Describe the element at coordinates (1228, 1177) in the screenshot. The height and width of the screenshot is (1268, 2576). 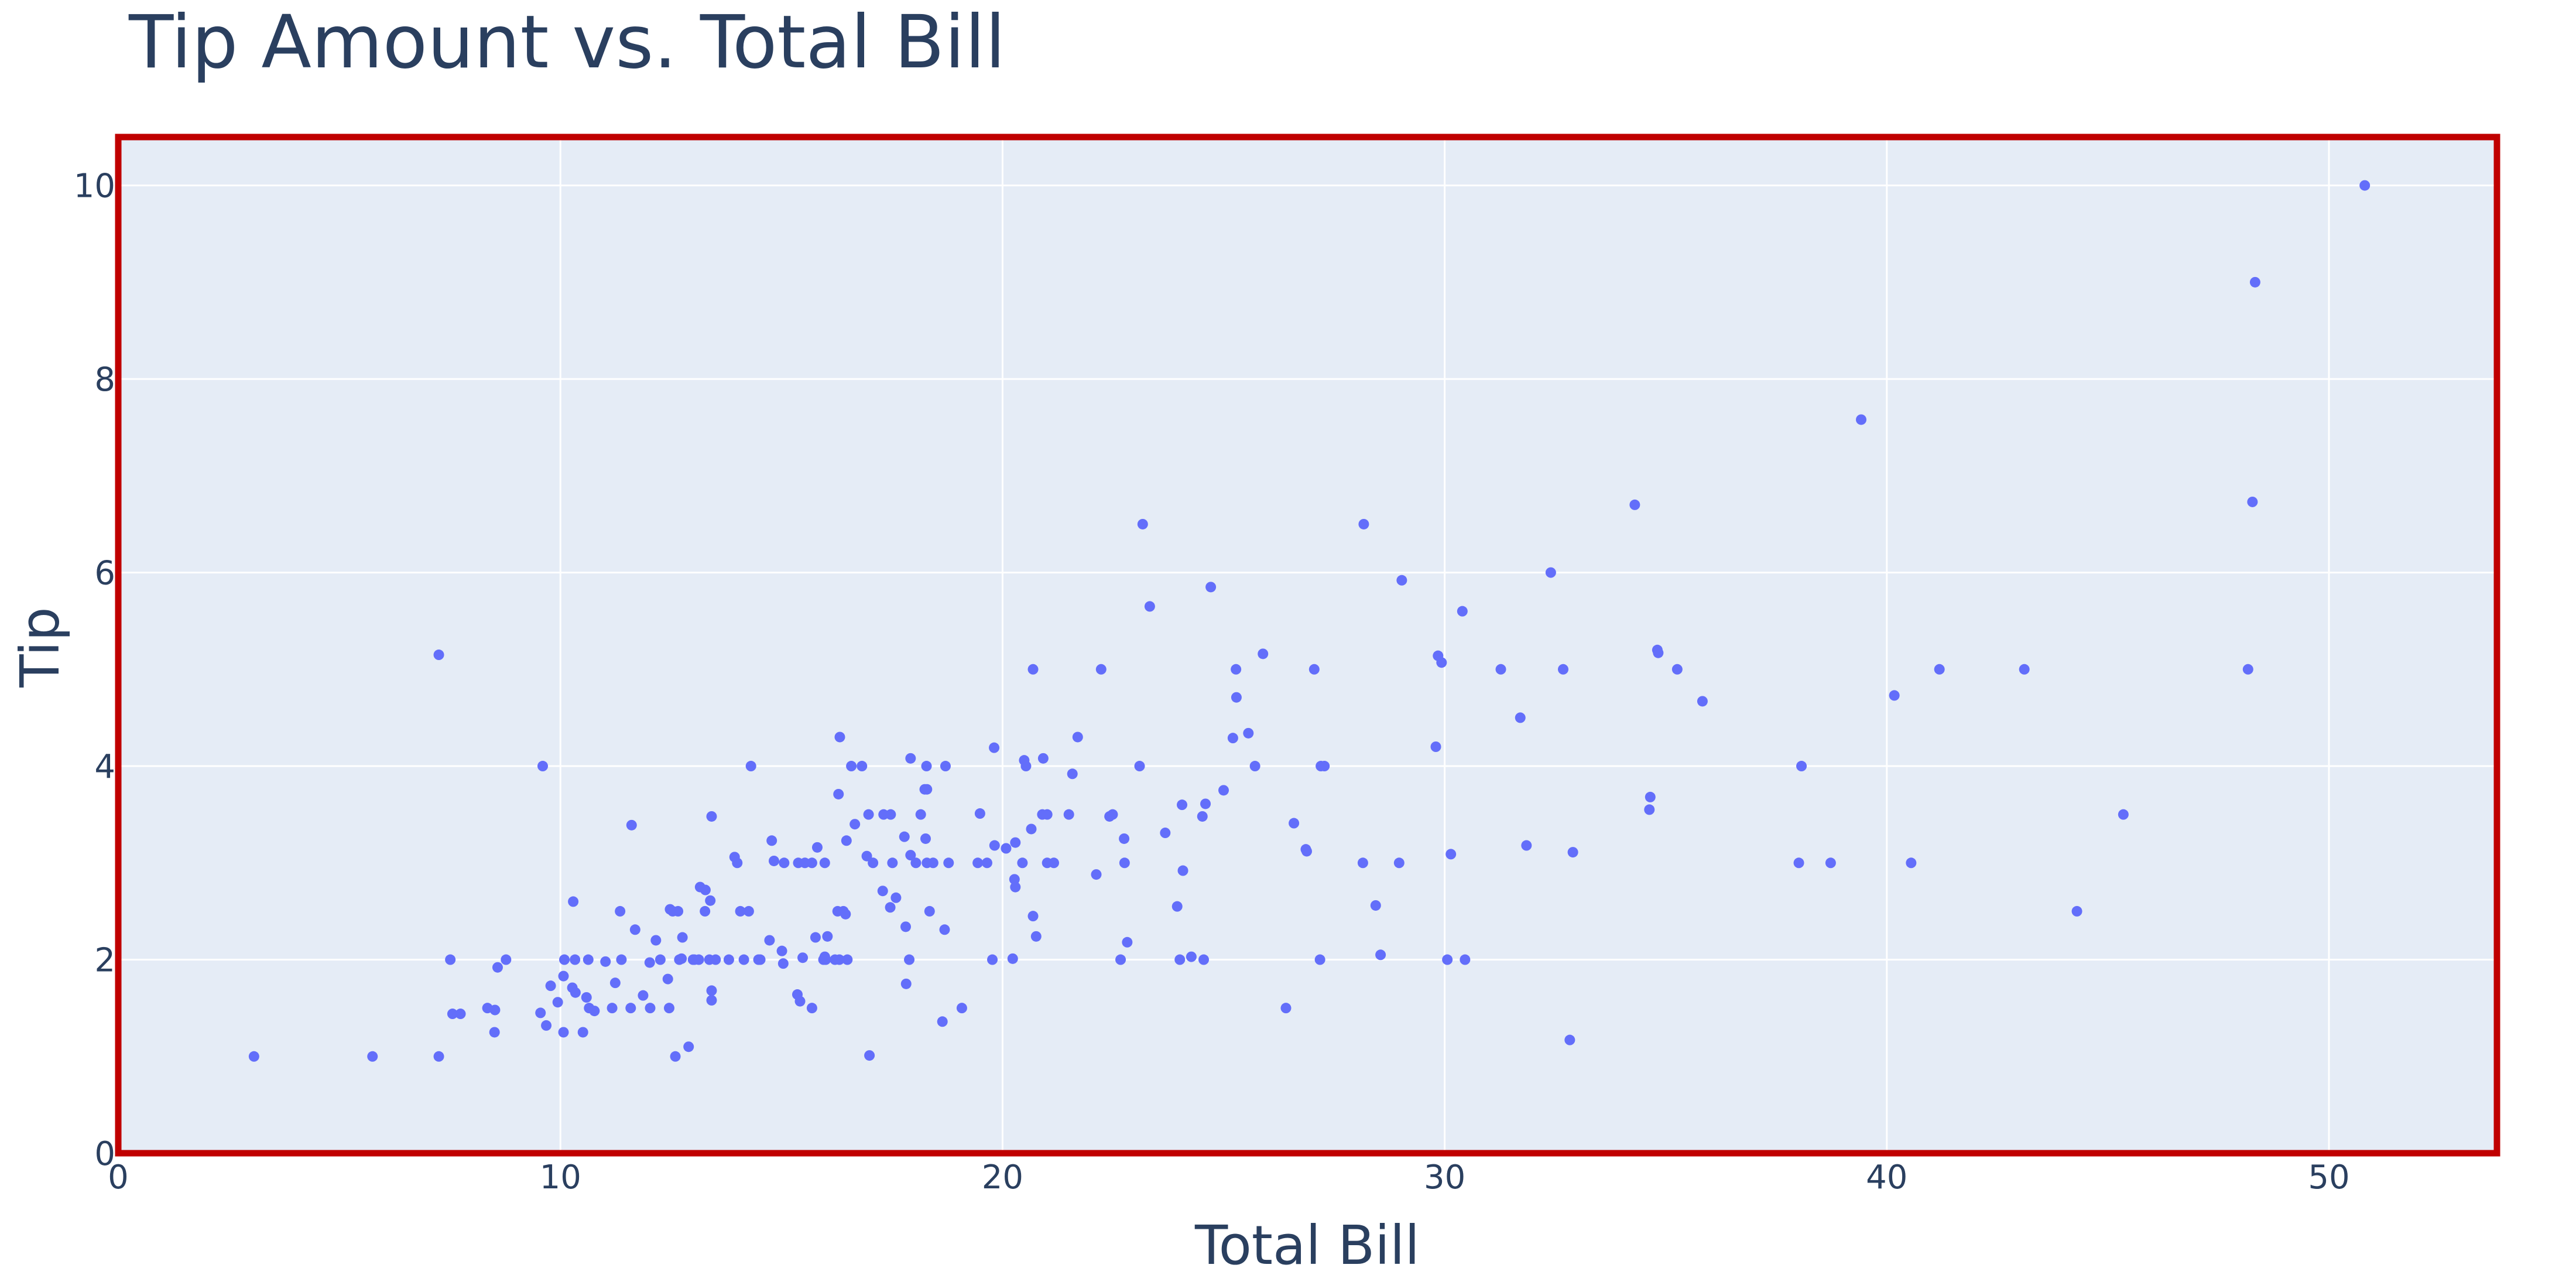
I see `x-axis-ticks: 0 10 20 30 40 50` at that location.